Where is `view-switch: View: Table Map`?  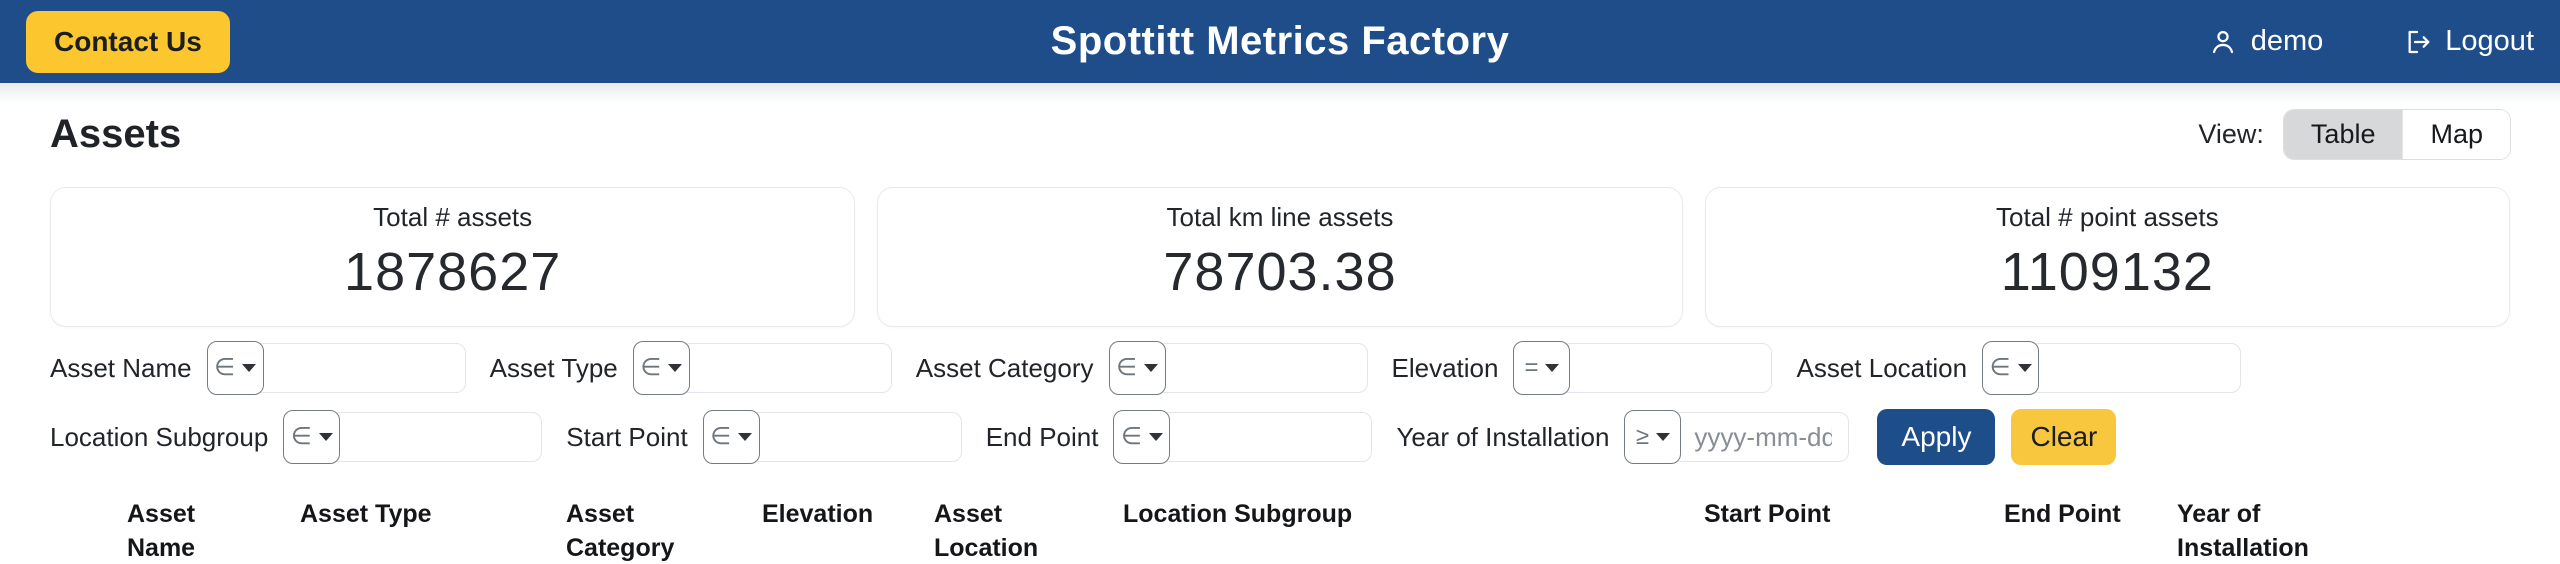 view-switch: View: Table Map is located at coordinates (2354, 134).